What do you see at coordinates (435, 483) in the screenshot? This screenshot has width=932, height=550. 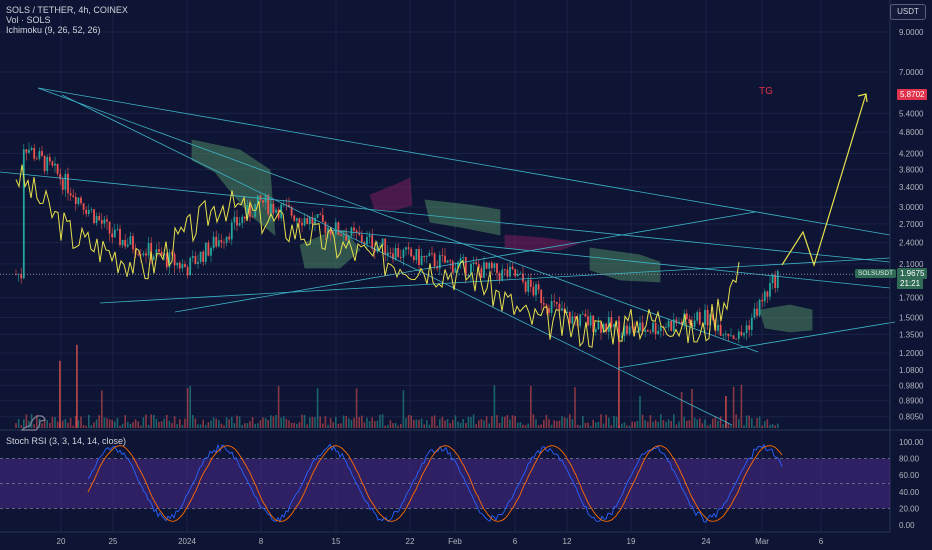 I see `stoch-d-line` at bounding box center [435, 483].